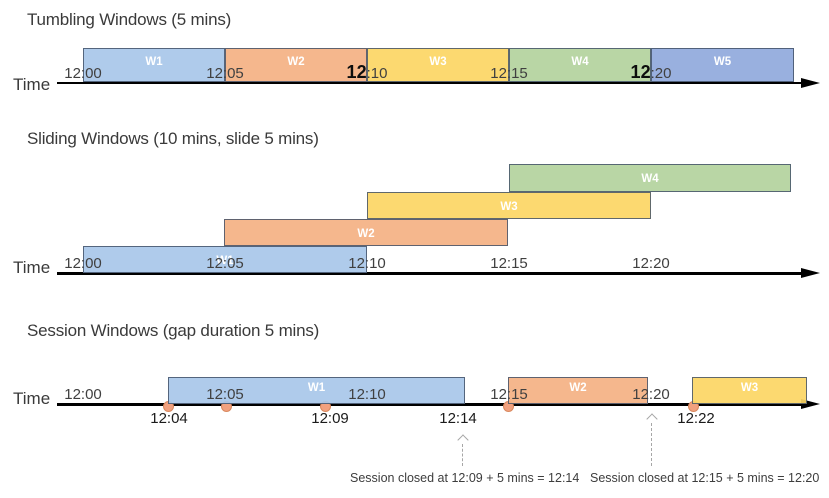 The width and height of the screenshot is (829, 498). I want to click on window-sliding-w3: W3, so click(509, 205).